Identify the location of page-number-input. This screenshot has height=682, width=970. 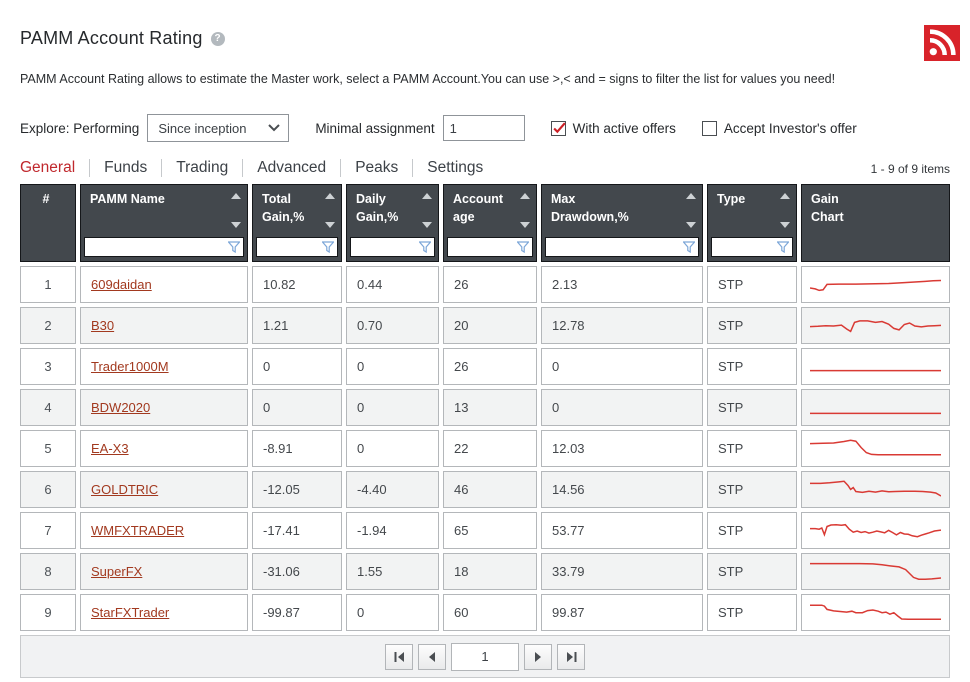
(485, 656).